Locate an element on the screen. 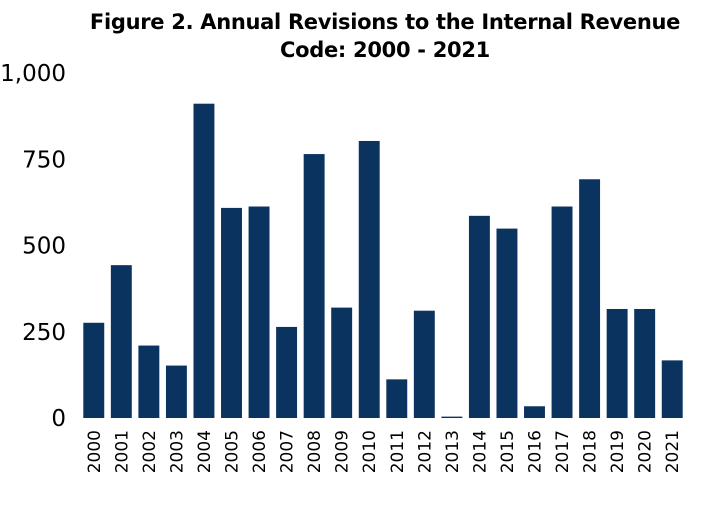  bar-2012 is located at coordinates (424, 364).